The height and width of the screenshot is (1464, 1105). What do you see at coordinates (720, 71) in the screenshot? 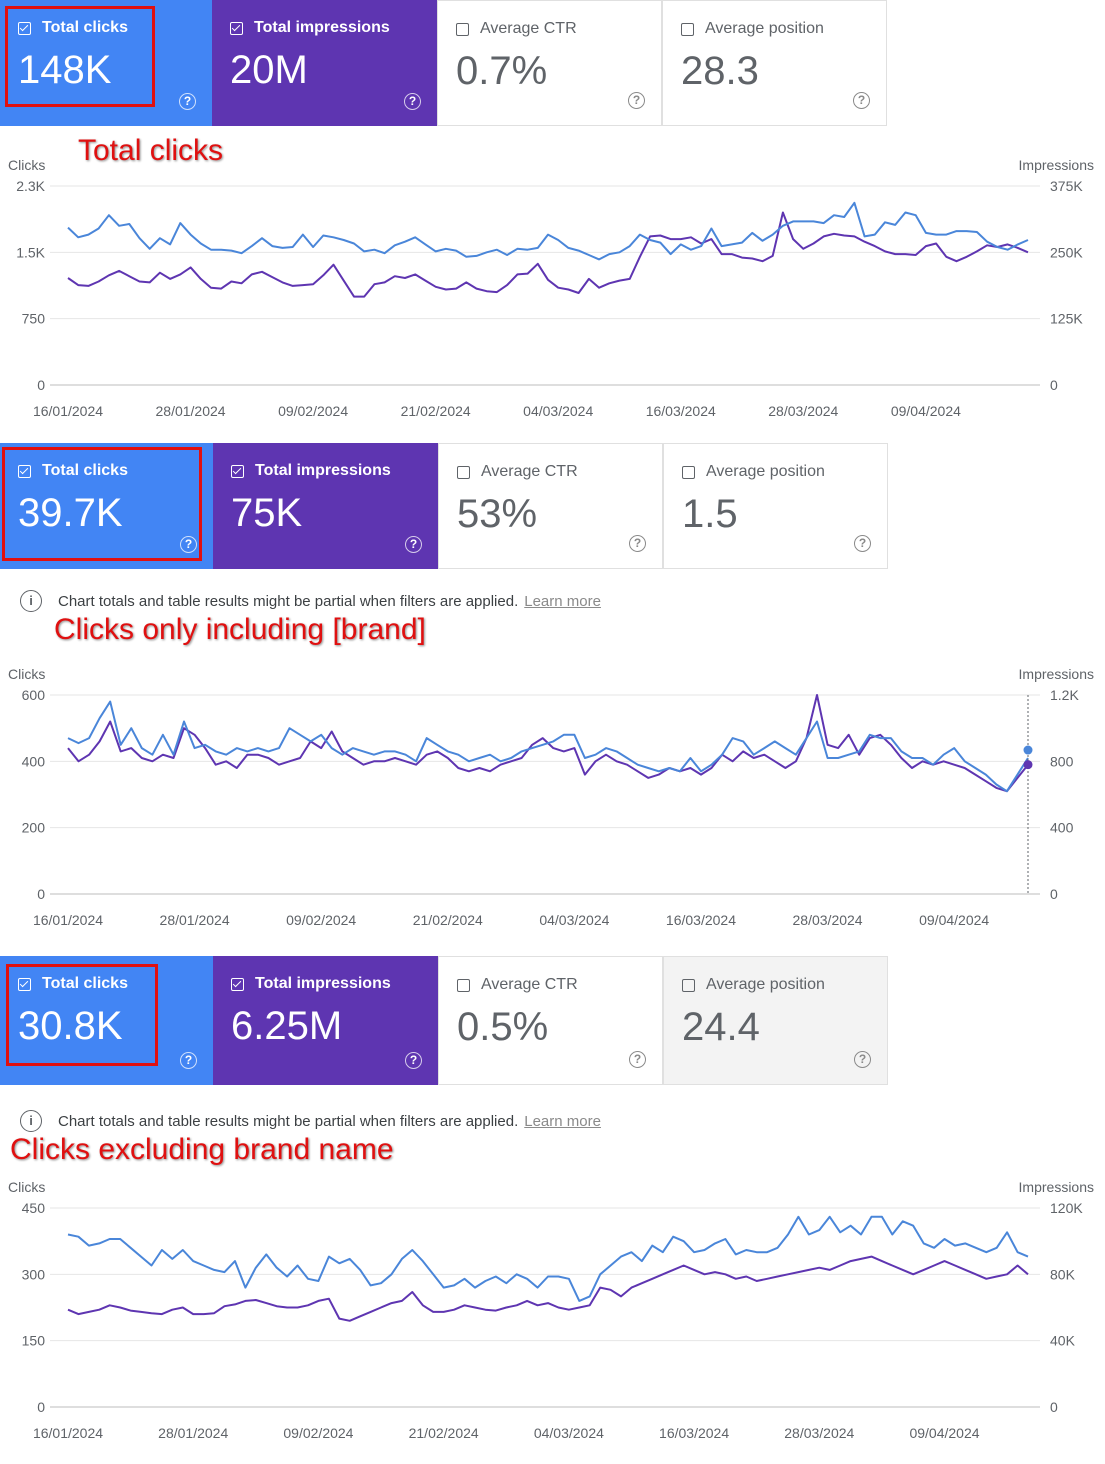
I see `average-position-value: 28.3` at bounding box center [720, 71].